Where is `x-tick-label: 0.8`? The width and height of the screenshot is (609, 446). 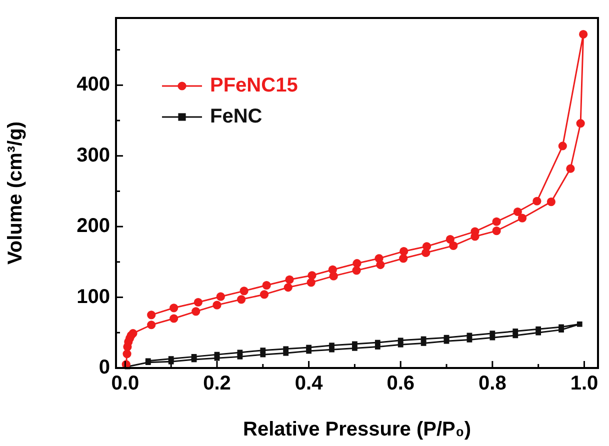 x-tick-label: 0.8 is located at coordinates (492, 383).